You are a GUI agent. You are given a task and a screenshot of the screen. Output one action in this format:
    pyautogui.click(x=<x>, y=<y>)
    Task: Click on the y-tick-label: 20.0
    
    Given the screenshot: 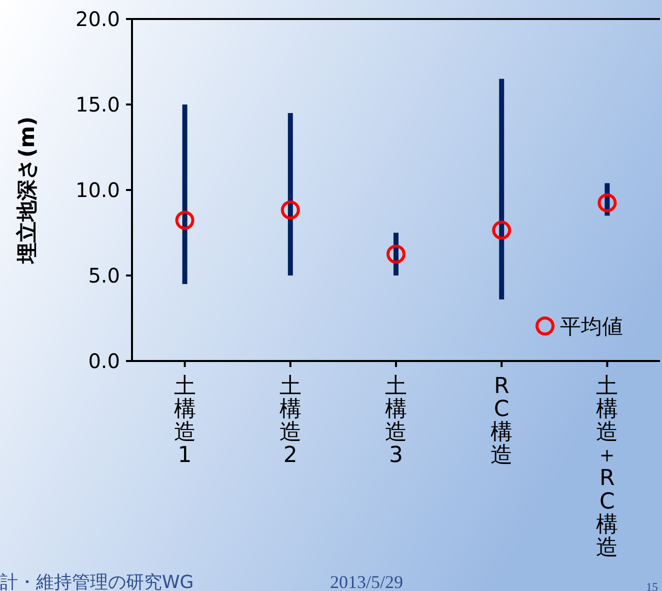 What is the action you would take?
    pyautogui.click(x=97, y=19)
    